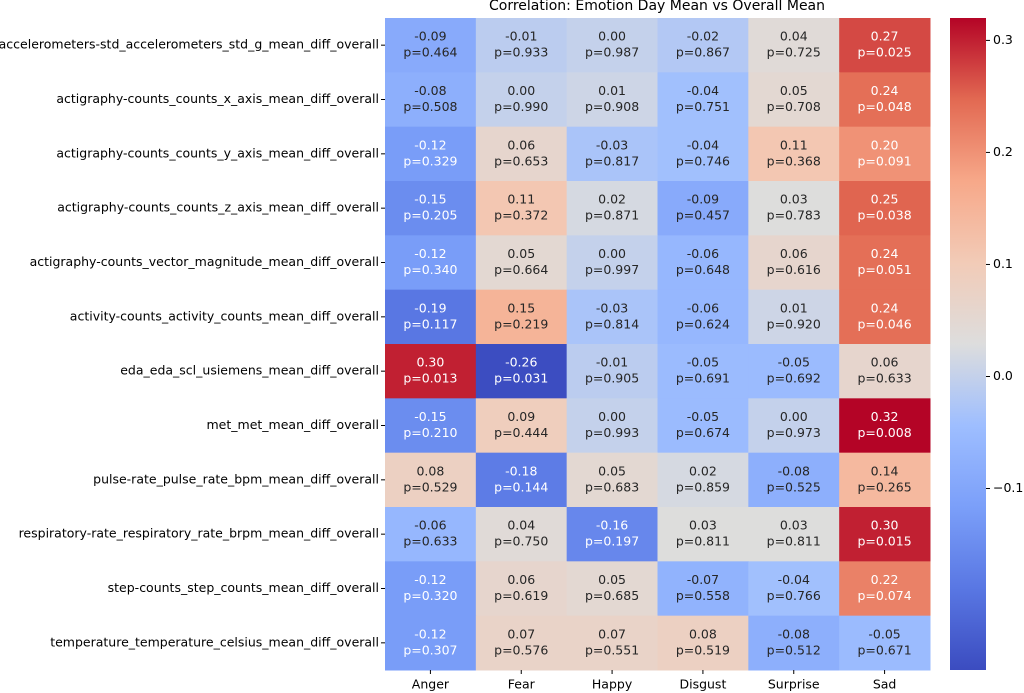 The width and height of the screenshot is (1024, 693). I want to click on cell-p-label: p=0.031, so click(521, 378).